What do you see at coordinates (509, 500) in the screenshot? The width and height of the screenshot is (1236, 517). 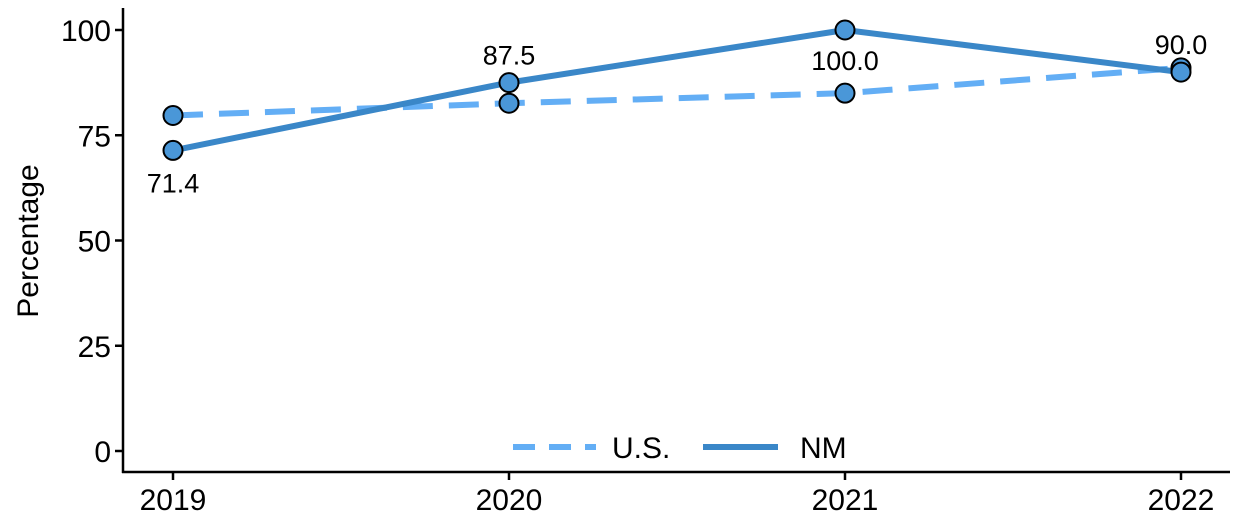 I see `x-tick-label: 2020` at bounding box center [509, 500].